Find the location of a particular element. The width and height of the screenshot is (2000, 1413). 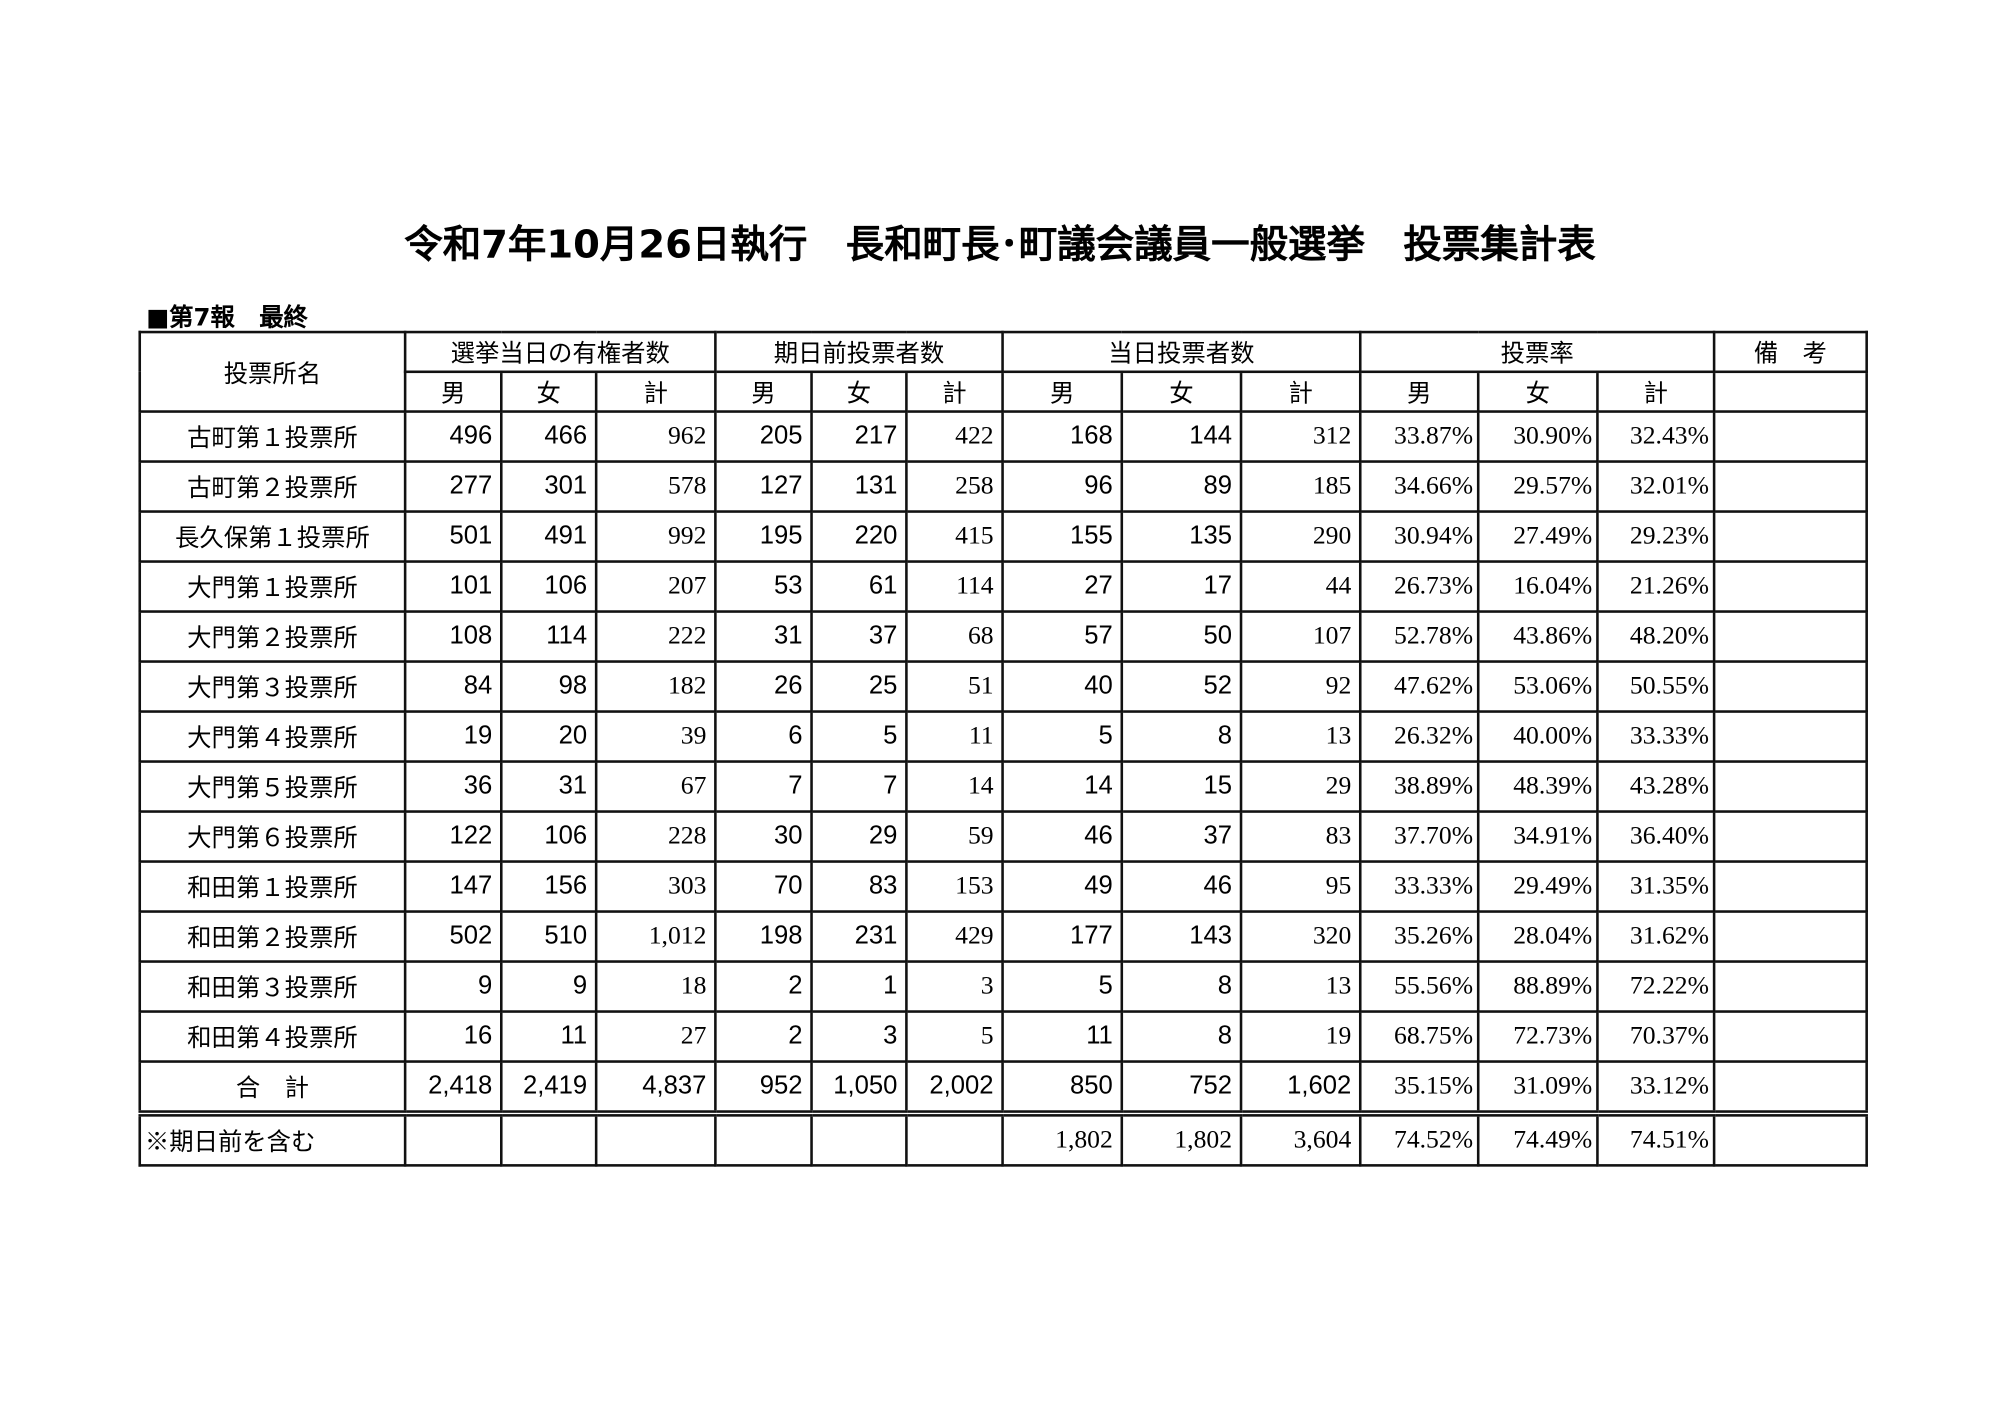

turnout-male: 47.62% is located at coordinates (1419, 686).